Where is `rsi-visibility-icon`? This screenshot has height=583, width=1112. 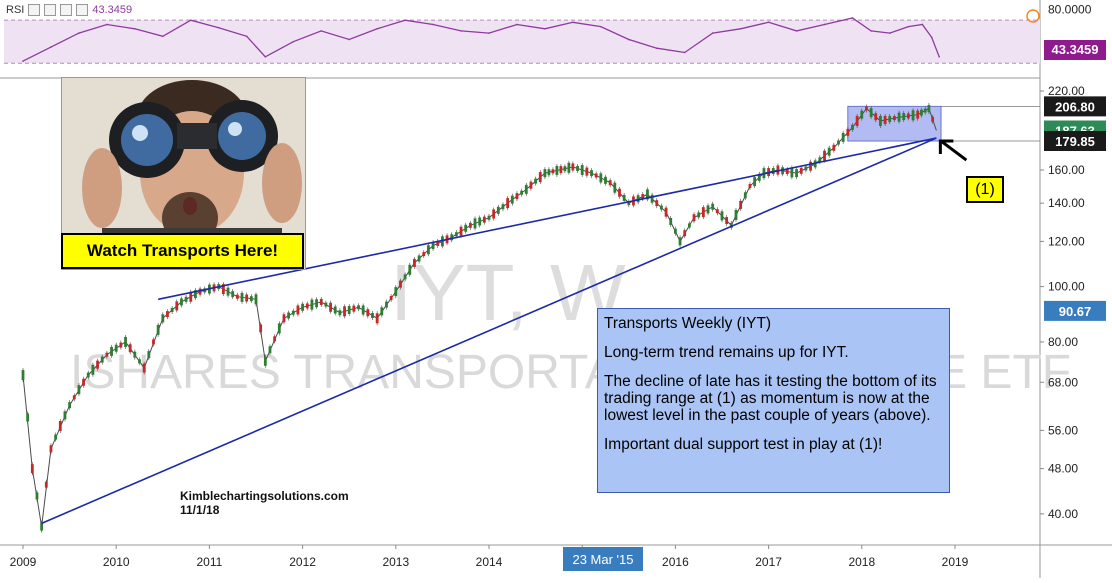 rsi-visibility-icon is located at coordinates (66, 10).